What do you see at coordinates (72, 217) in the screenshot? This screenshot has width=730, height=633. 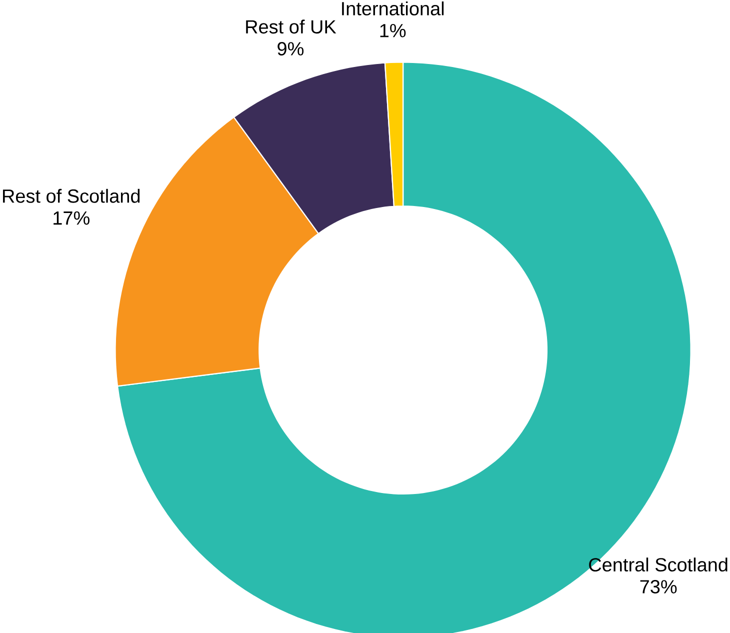 I see `data-label: 17%` at bounding box center [72, 217].